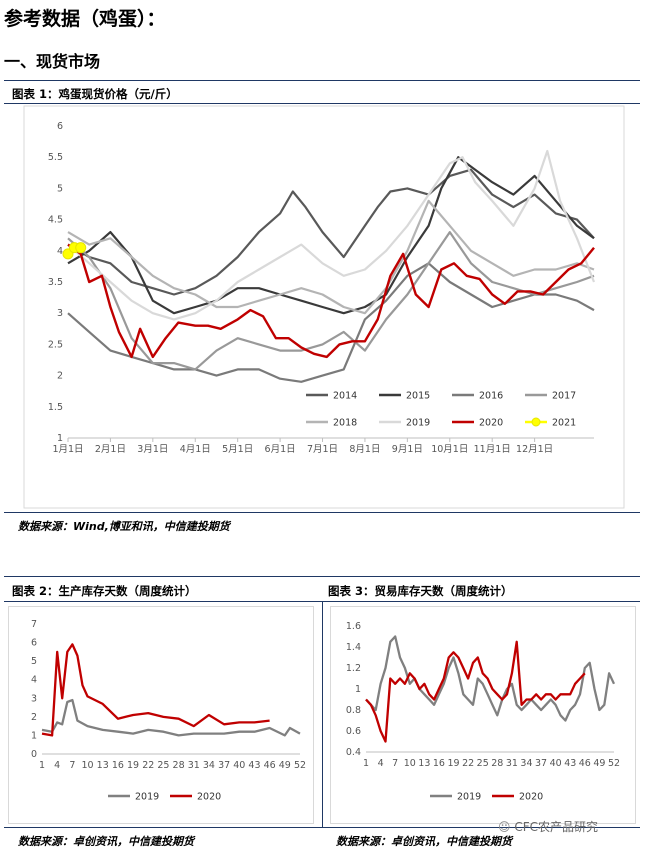 This screenshot has height=856, width=645. I want to click on series-line-2017, so click(331, 301).